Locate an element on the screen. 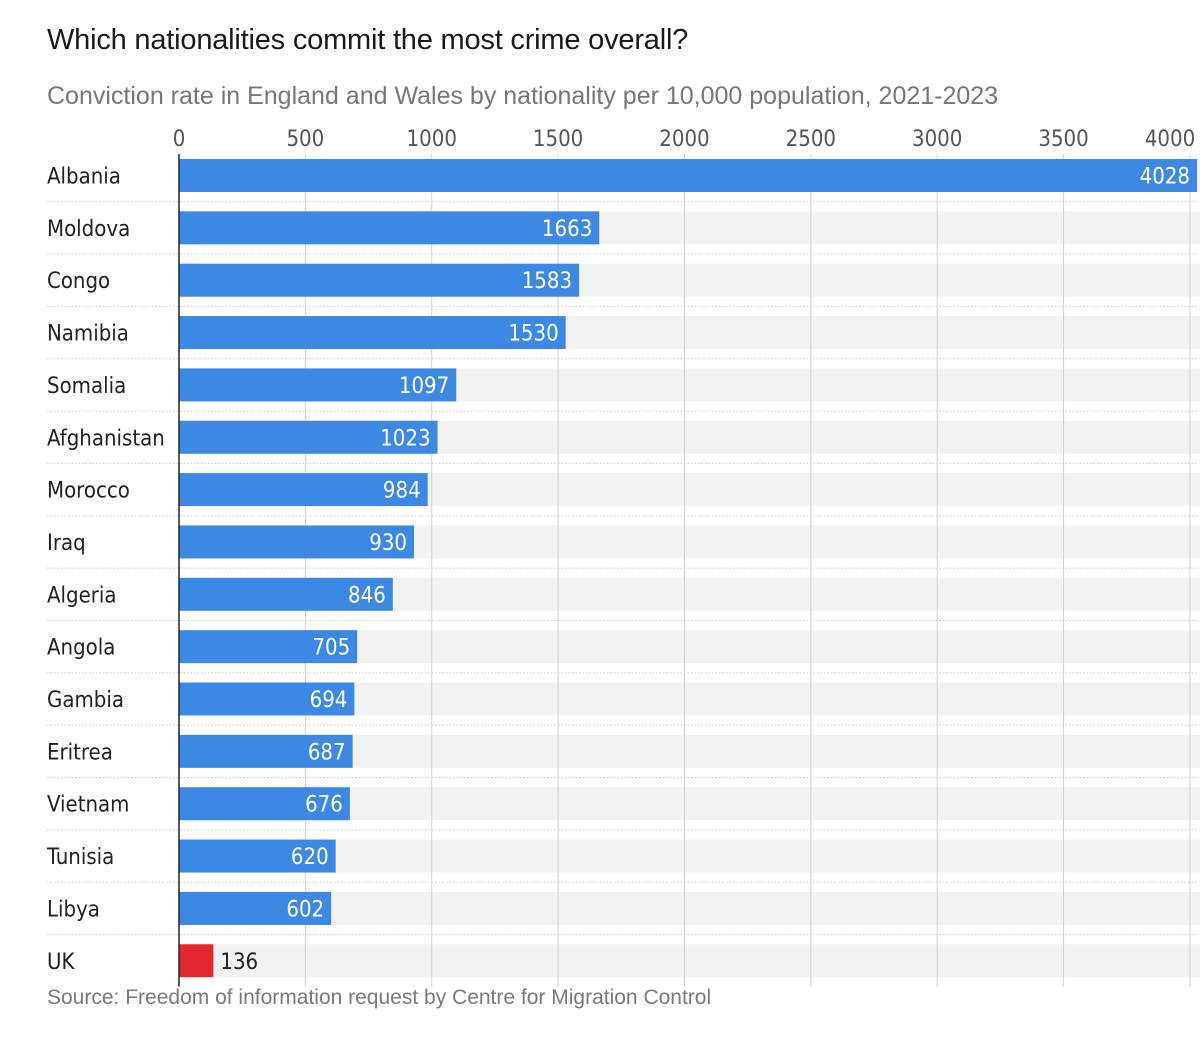 This screenshot has height=1041, width=1200. x-tick-label: 0 is located at coordinates (179, 139).